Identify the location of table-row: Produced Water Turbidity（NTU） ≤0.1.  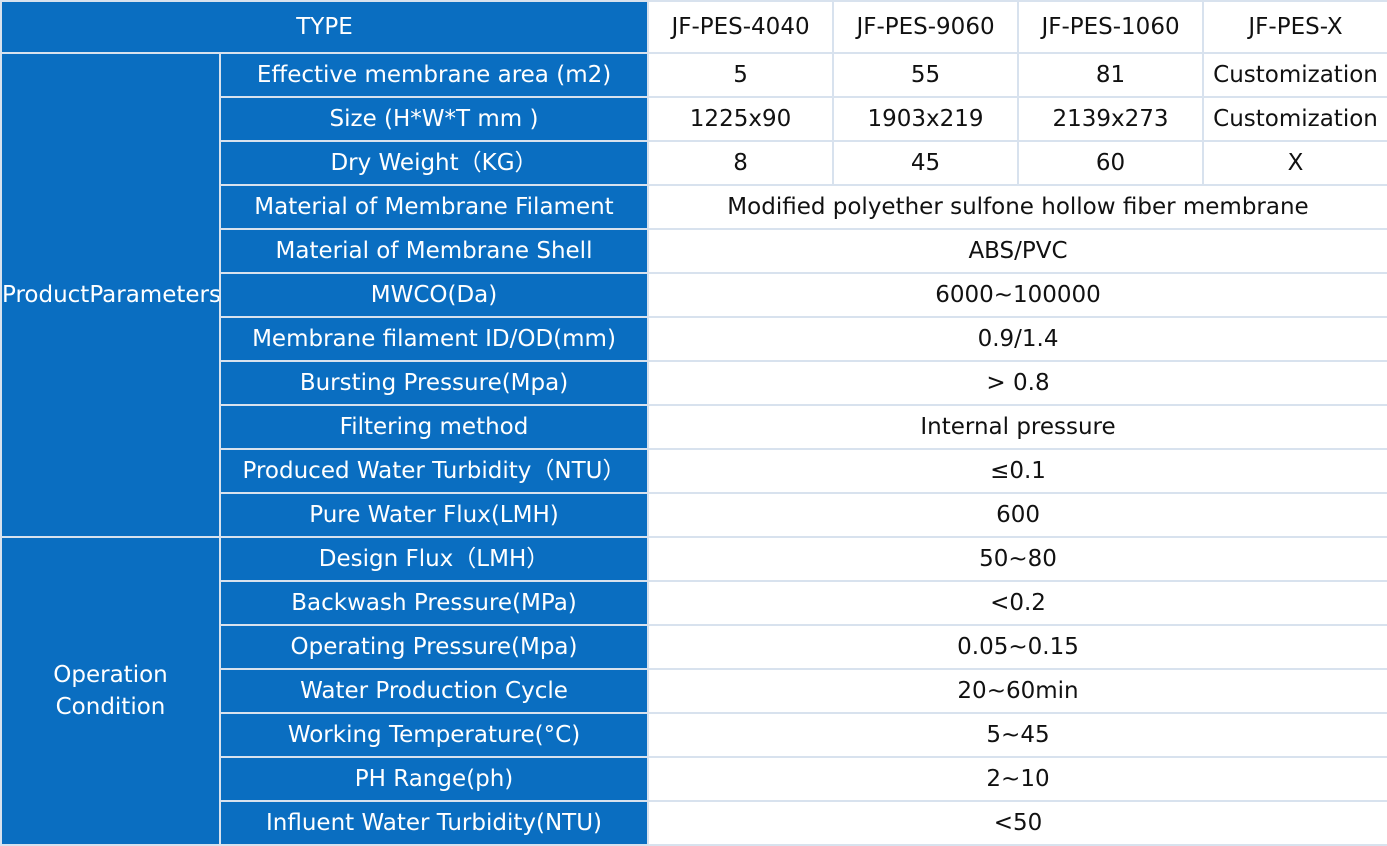
(694, 471).